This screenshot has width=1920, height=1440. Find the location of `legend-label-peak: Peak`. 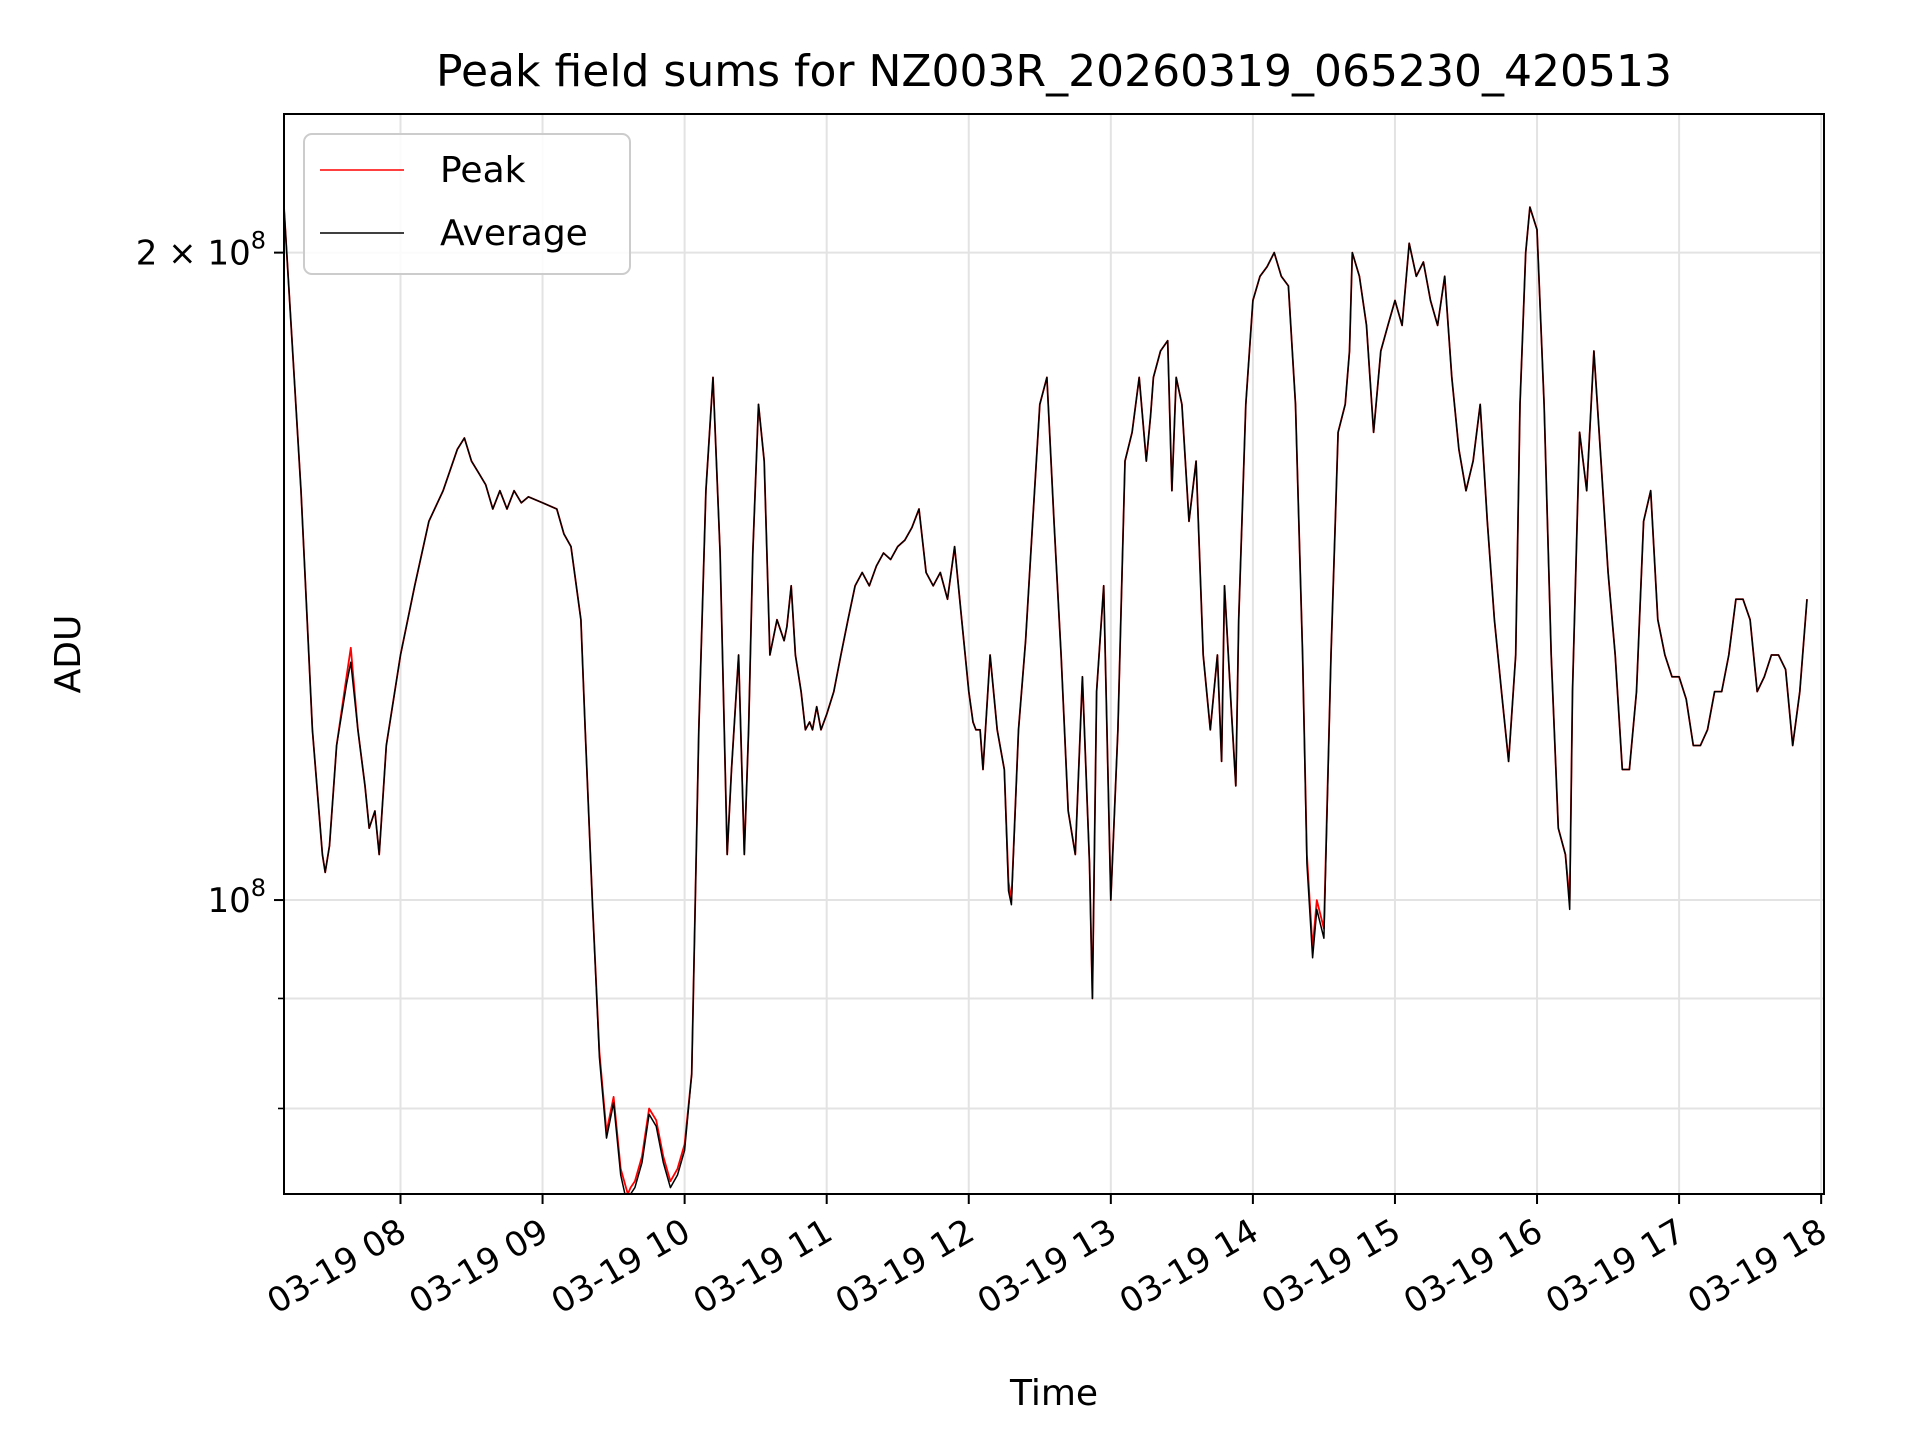

legend-label-peak: Peak is located at coordinates (483, 170).